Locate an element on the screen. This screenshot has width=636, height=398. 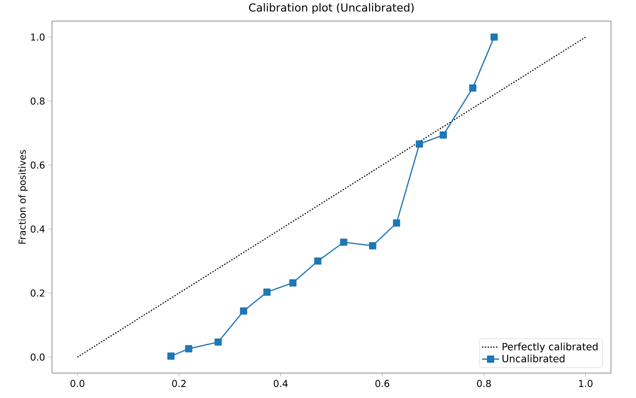
y-tick-label: 0.8 is located at coordinates (37, 101).